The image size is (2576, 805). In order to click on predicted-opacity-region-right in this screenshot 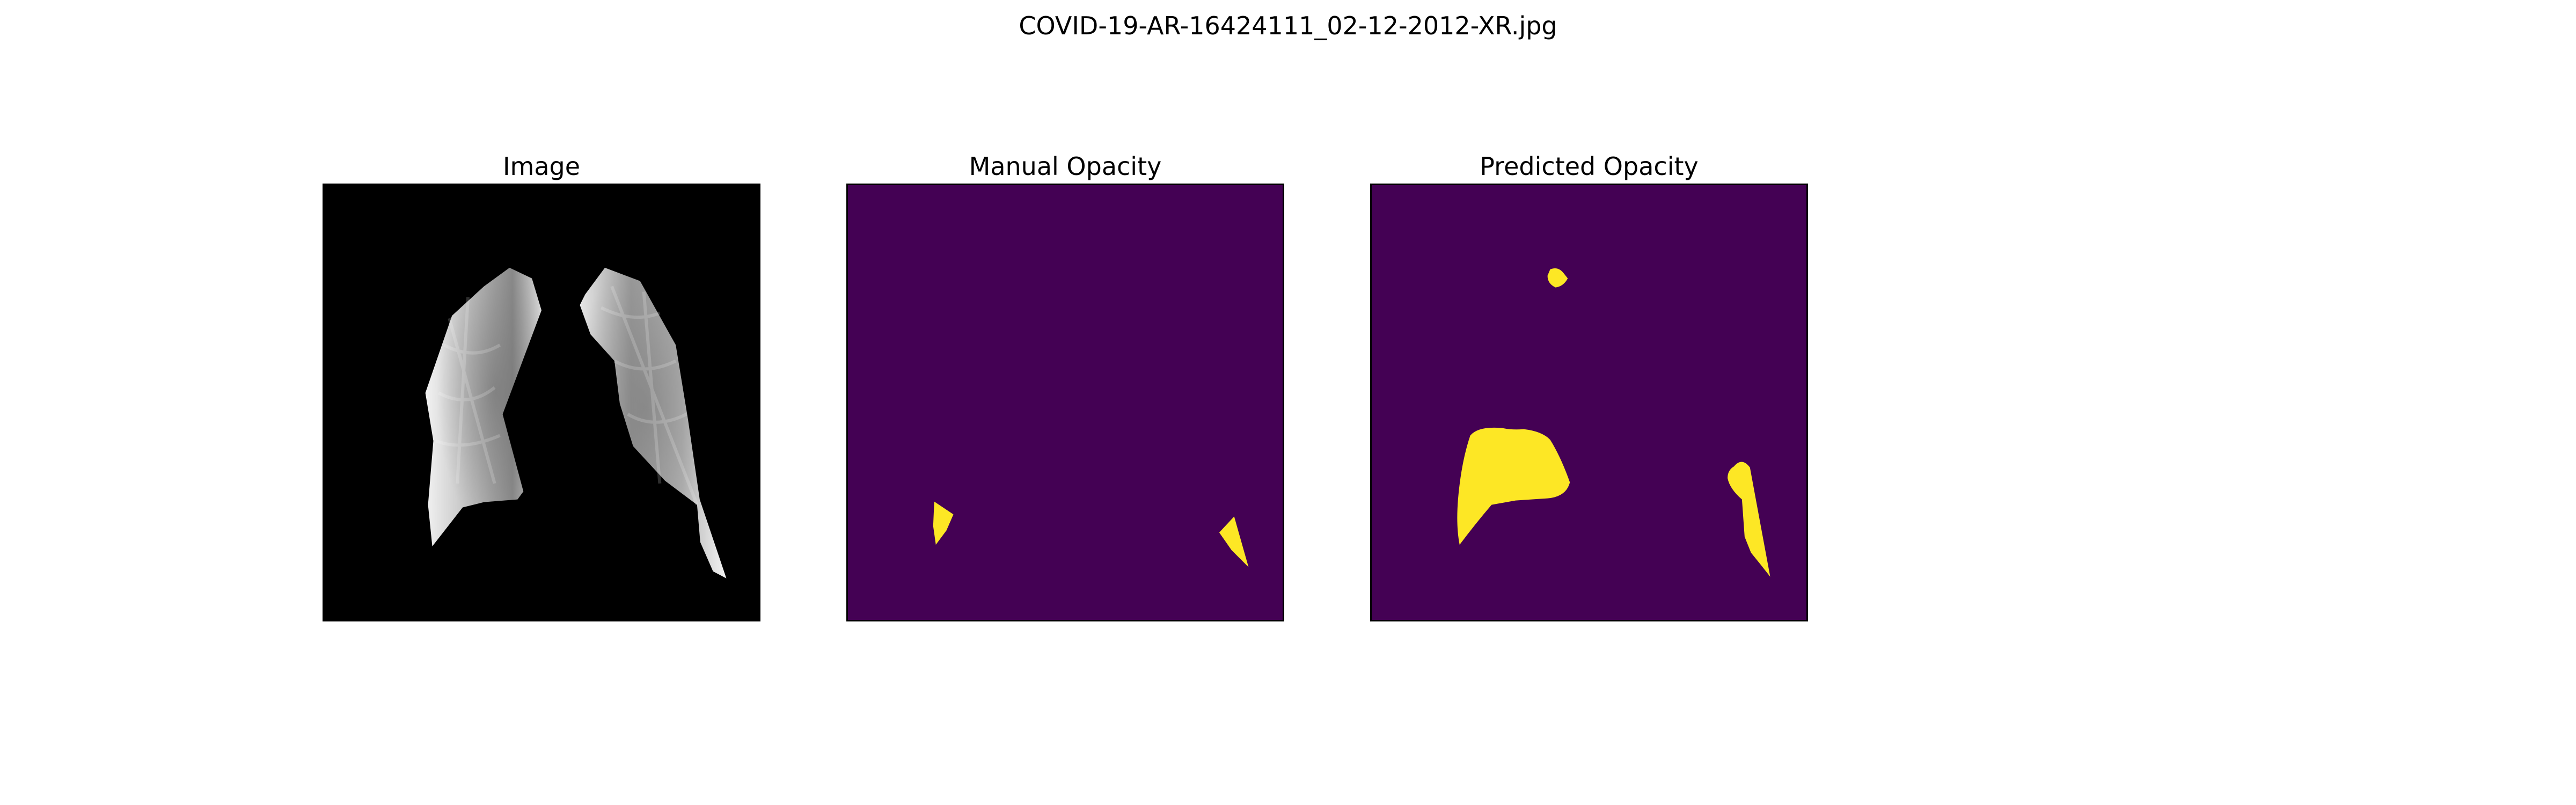, I will do `click(1749, 519)`.